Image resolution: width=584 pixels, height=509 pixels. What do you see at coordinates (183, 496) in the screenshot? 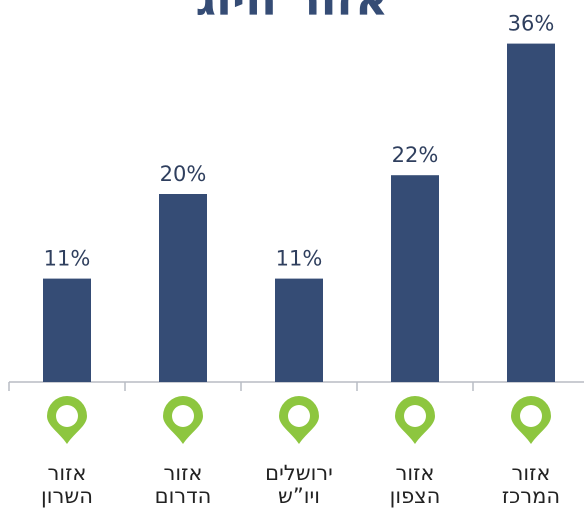
I see `x-tick-label: הדרום` at bounding box center [183, 496].